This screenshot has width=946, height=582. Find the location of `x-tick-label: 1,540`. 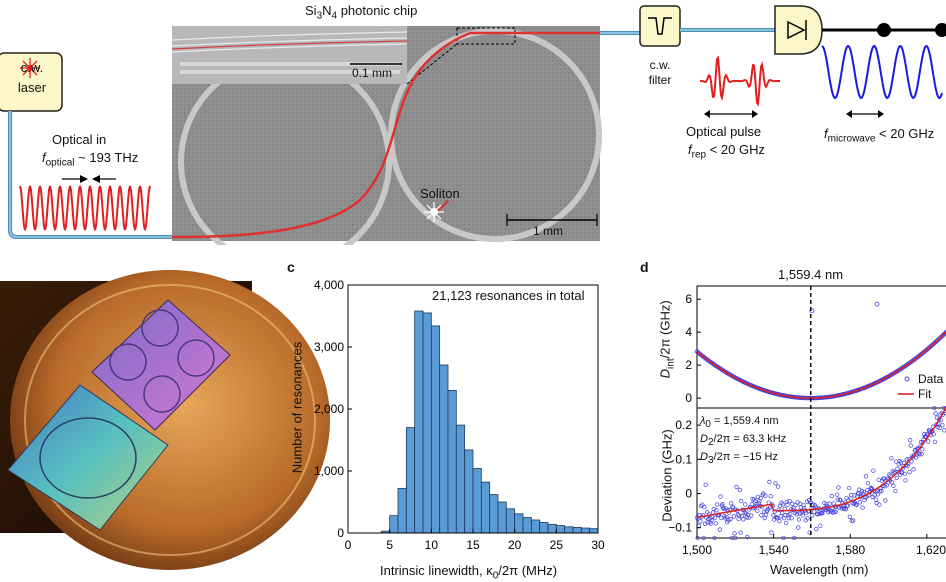

x-tick-label: 1,540 is located at coordinates (774, 550).